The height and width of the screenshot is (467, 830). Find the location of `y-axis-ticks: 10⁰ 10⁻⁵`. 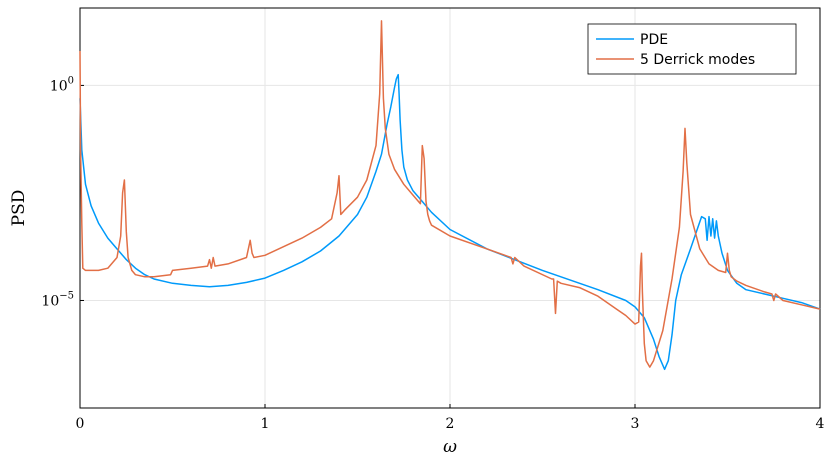

y-axis-ticks: 10⁰ 10⁻⁵ is located at coordinates (62, 192).